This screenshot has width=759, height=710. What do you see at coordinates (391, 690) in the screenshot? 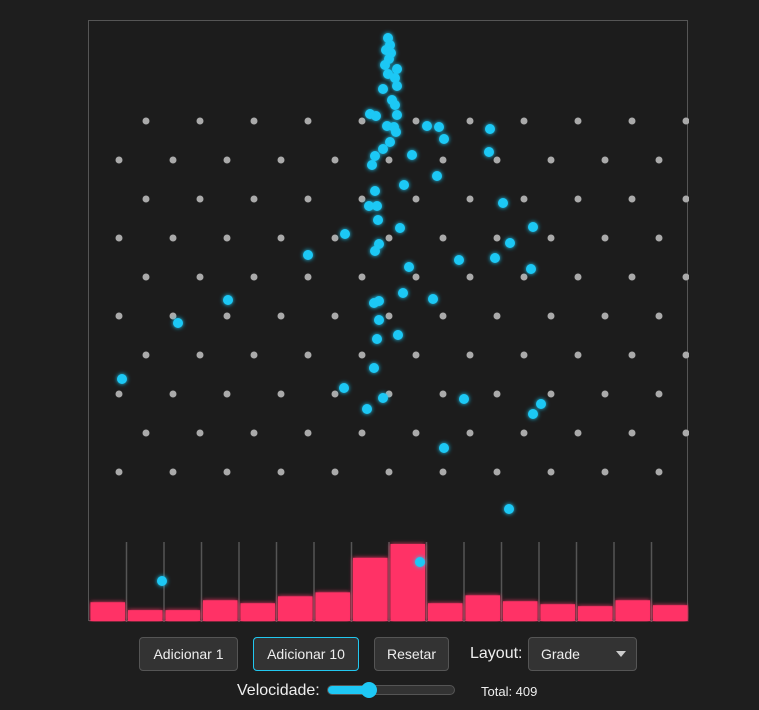
I see `speed-slider` at bounding box center [391, 690].